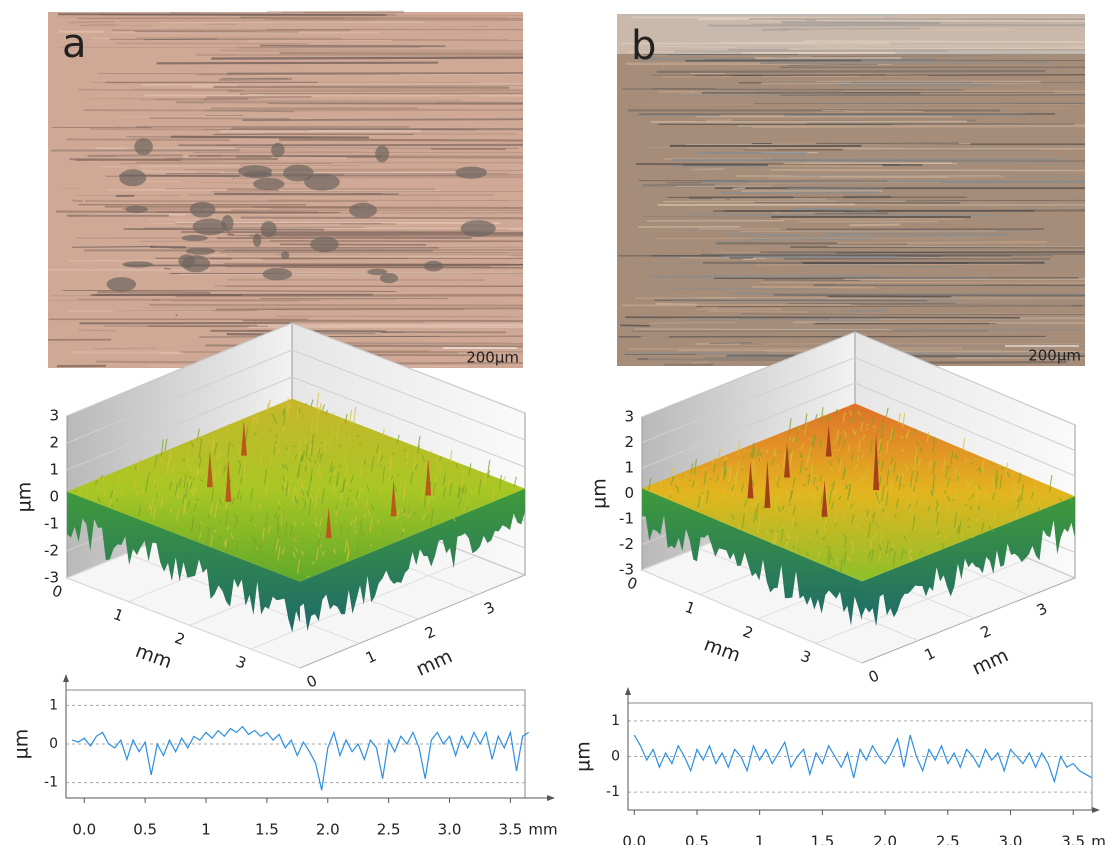 The height and width of the screenshot is (845, 1105). I want to click on x-tick-label: 1.5, so click(267, 830).